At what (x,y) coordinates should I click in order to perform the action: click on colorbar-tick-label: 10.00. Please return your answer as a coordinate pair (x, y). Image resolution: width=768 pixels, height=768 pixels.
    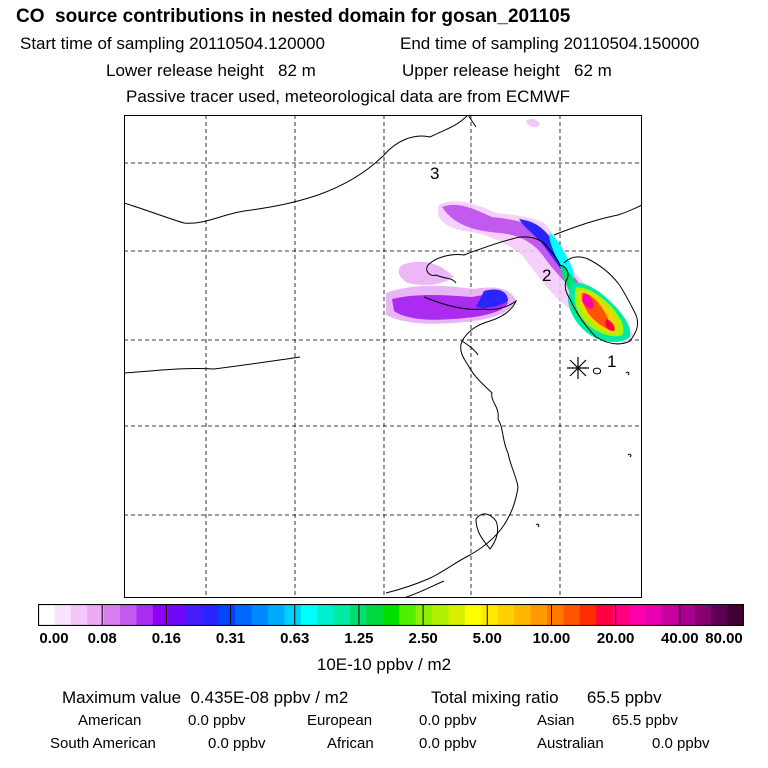
    Looking at the image, I should click on (551, 638).